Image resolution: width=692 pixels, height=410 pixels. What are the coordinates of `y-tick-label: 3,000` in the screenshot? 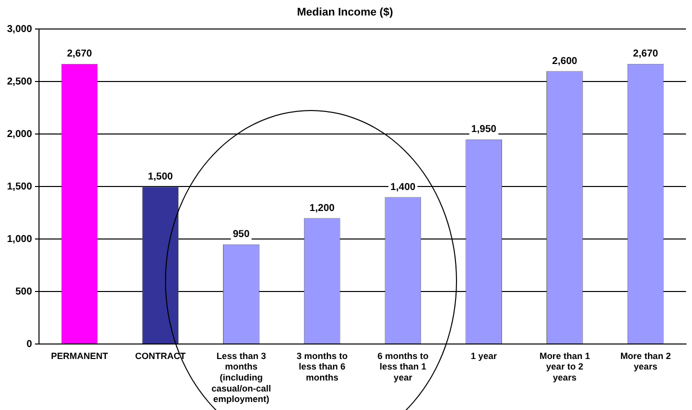 It's located at (19, 29).